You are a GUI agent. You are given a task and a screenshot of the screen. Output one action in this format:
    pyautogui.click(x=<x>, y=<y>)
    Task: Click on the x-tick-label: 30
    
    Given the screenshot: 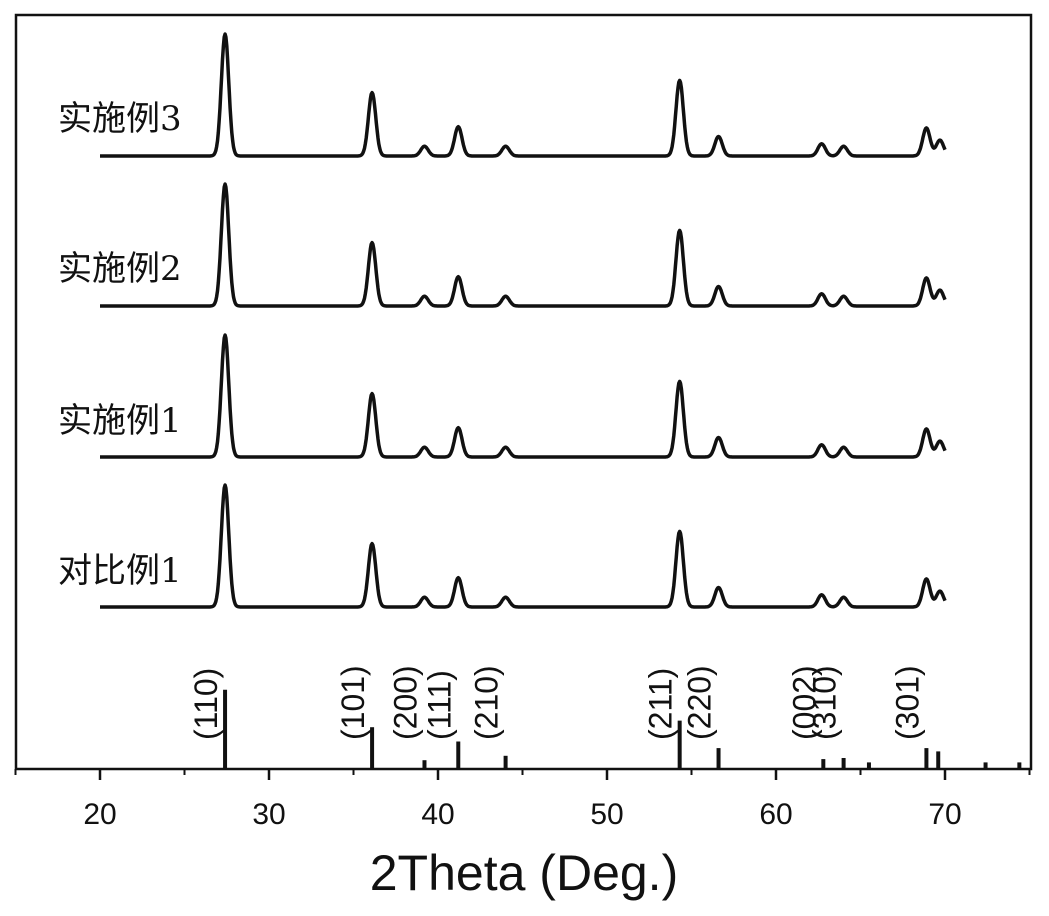 What is the action you would take?
    pyautogui.click(x=268, y=814)
    